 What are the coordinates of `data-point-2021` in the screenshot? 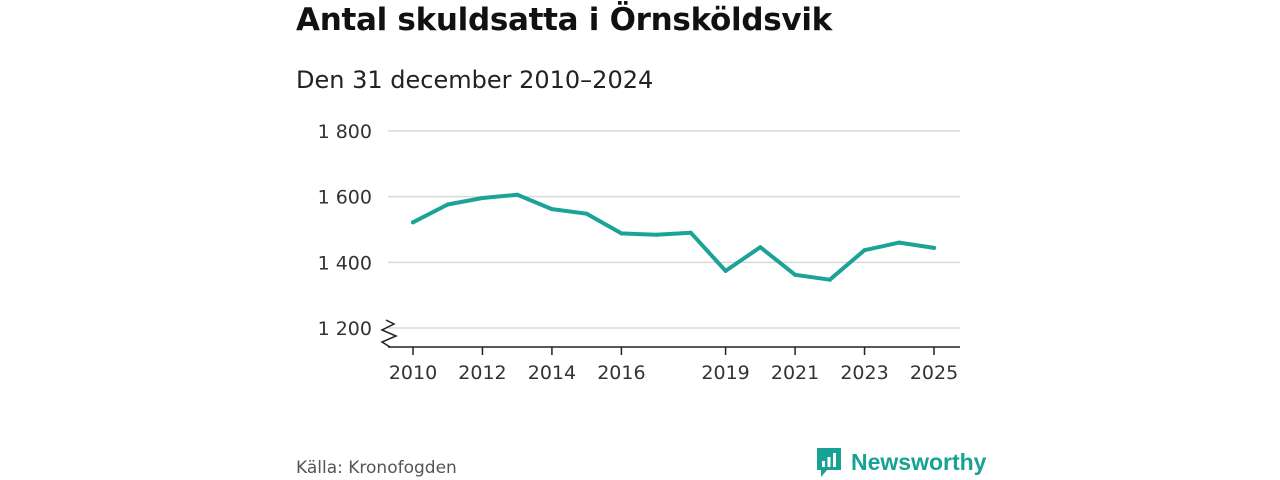 It's located at (795, 274).